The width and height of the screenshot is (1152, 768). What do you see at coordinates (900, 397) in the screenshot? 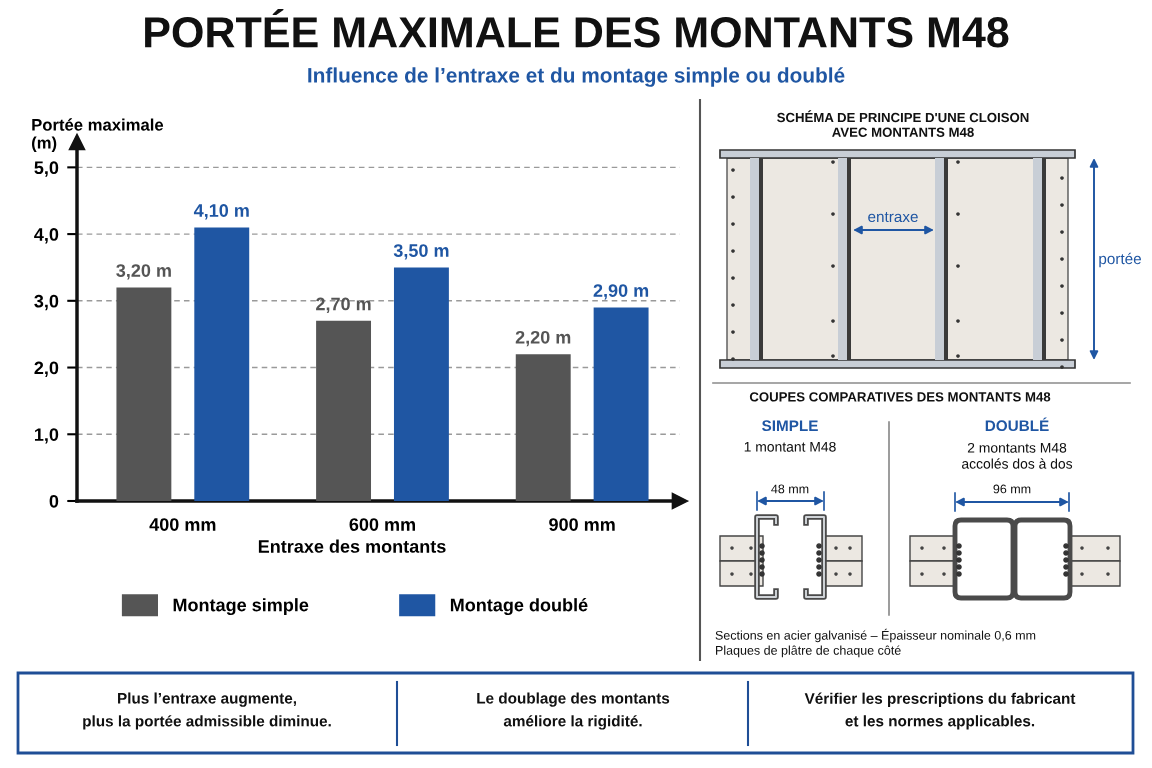
I see `text: COUPES COMPARATIVES DES MONTANTS M48` at bounding box center [900, 397].